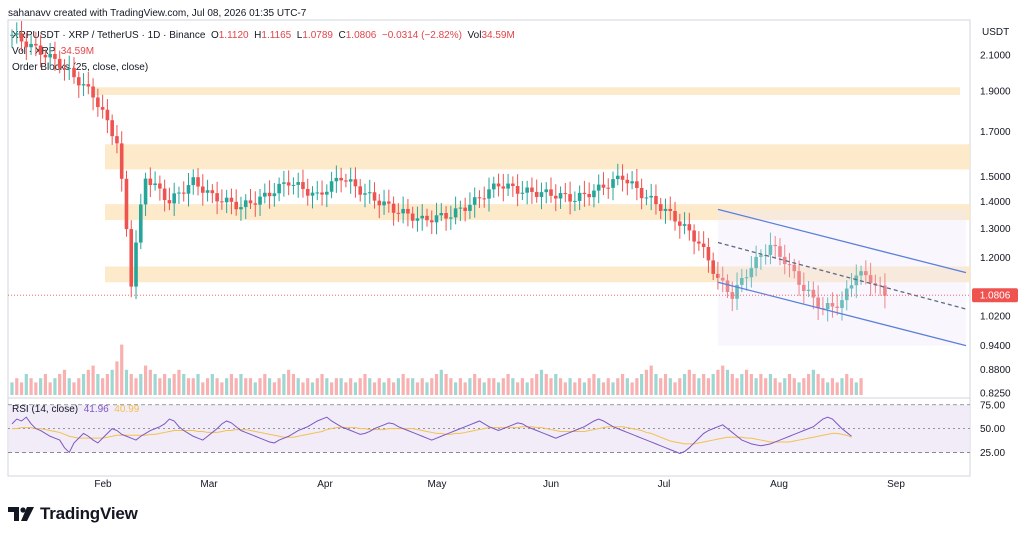 The image size is (1024, 536). I want to click on symbol-label: XRPUSDT · XRP / TetherUS · 1D · Binance, so click(109, 35).